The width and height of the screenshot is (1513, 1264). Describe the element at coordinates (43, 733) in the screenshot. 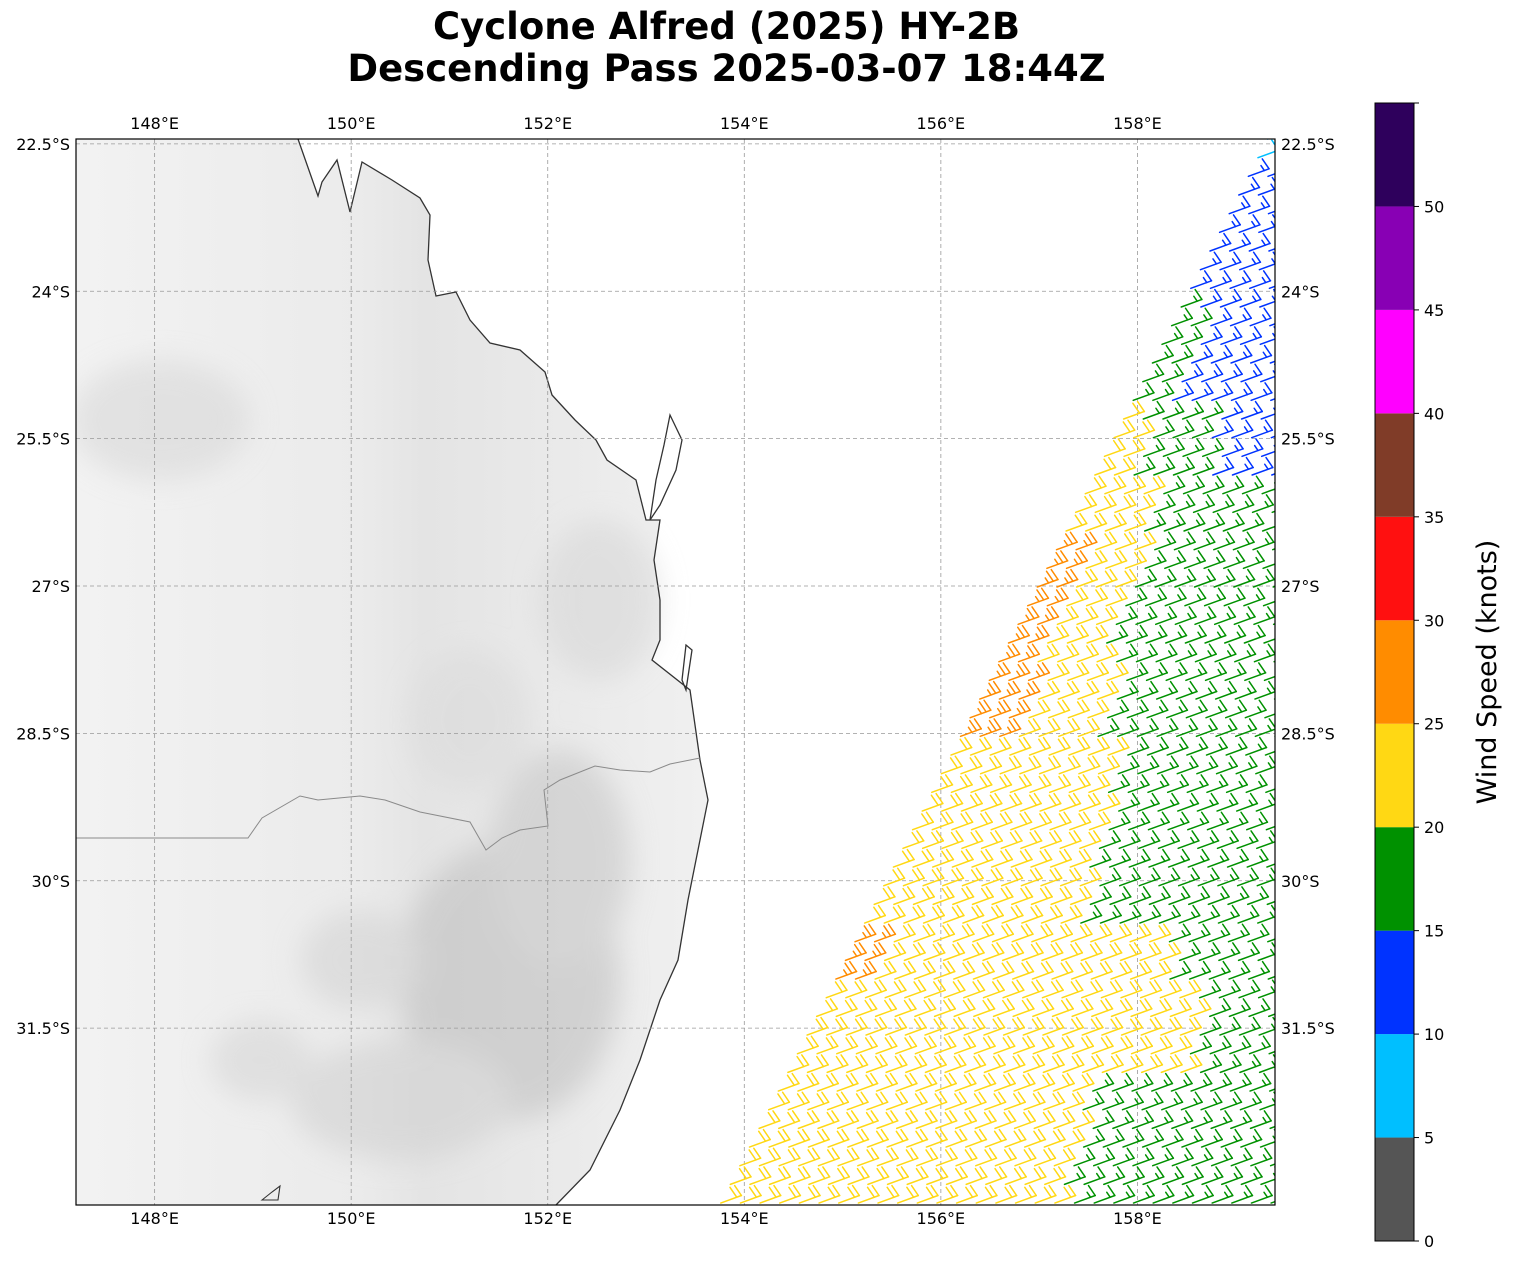

I see `lat-tick-label: 28.5°S` at that location.